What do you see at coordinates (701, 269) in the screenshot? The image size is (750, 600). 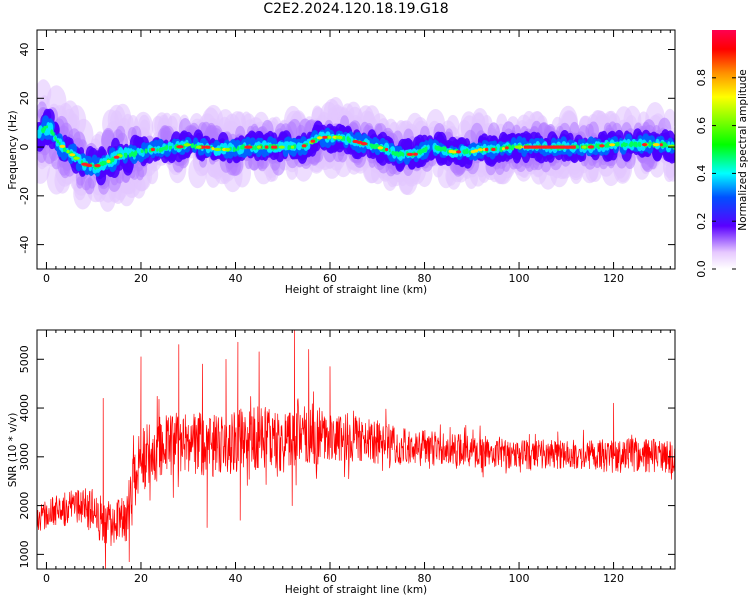 I see `colorbar-tick-label: 0.0` at bounding box center [701, 269].